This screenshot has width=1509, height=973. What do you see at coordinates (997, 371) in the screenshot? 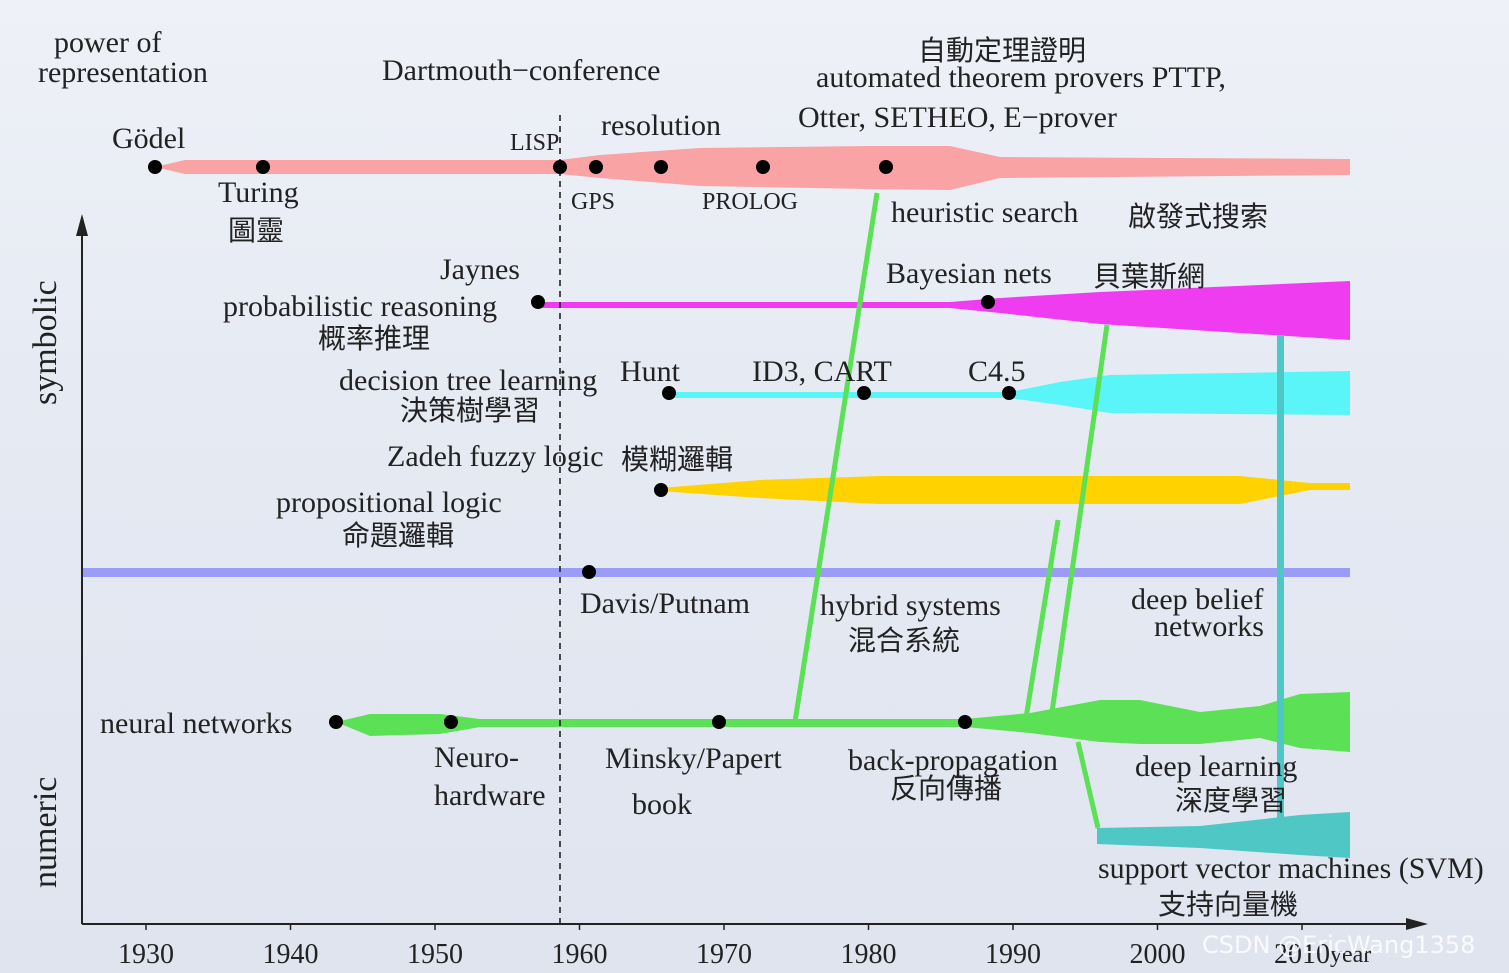
I see `c45-label: C4.5` at bounding box center [997, 371].